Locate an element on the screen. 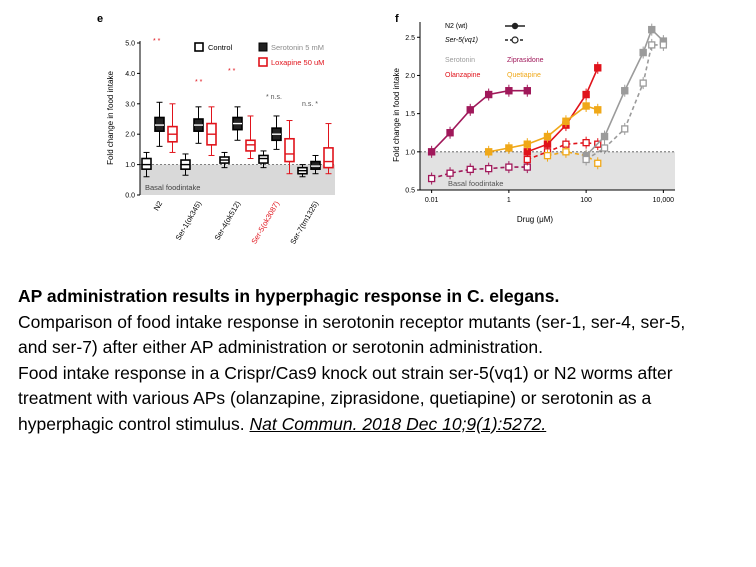 This screenshot has width=756, height=567. x-tick-label-e: Ser-5(ok3087) is located at coordinates (265, 222).